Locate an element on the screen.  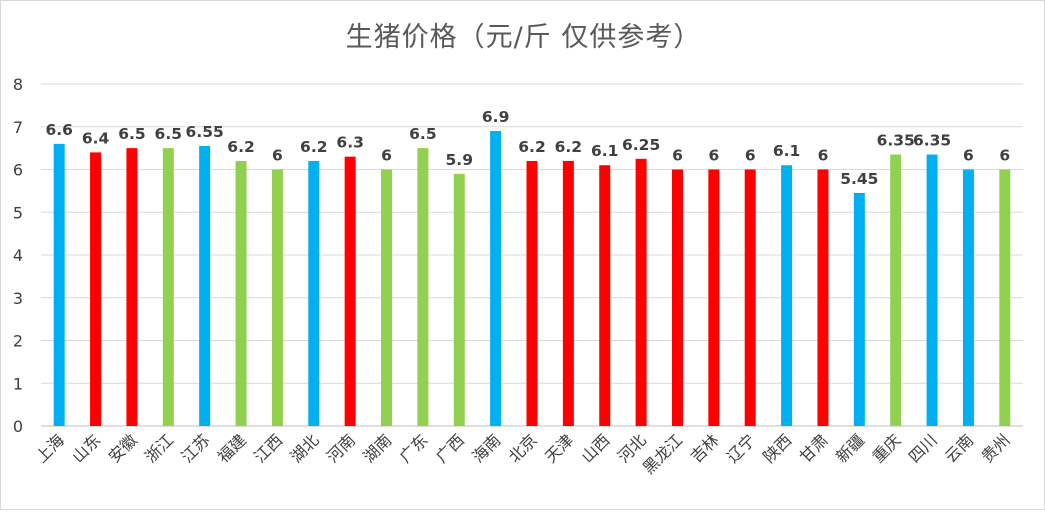
category-label: 天津 is located at coordinates (559, 448).